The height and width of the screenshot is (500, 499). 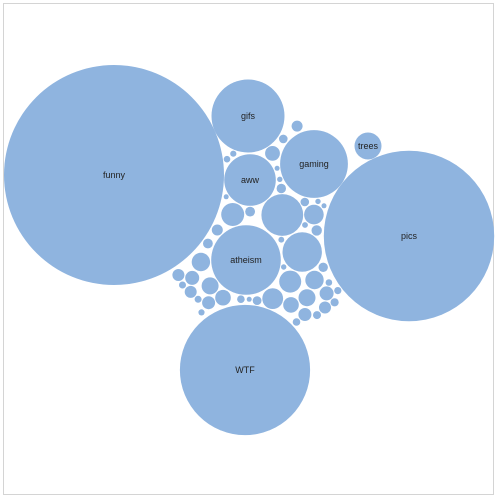 I want to click on bubble-label-trees: trees, so click(x=368, y=146).